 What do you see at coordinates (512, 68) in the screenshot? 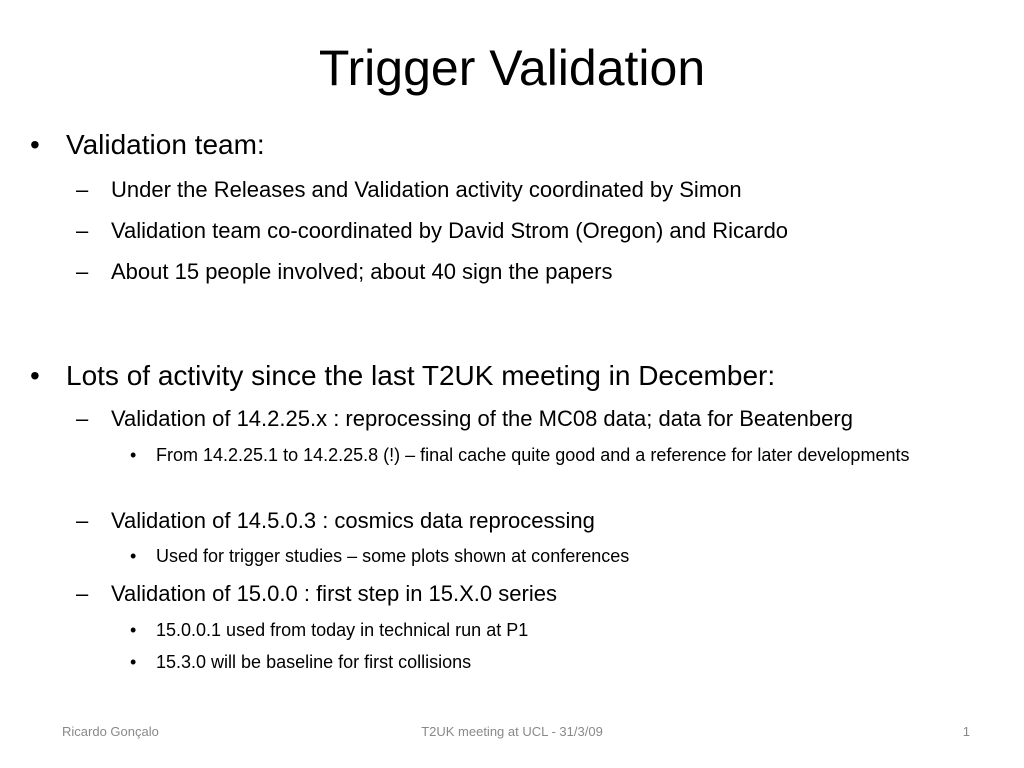
I see `slide-title: Trigger Validation` at bounding box center [512, 68].